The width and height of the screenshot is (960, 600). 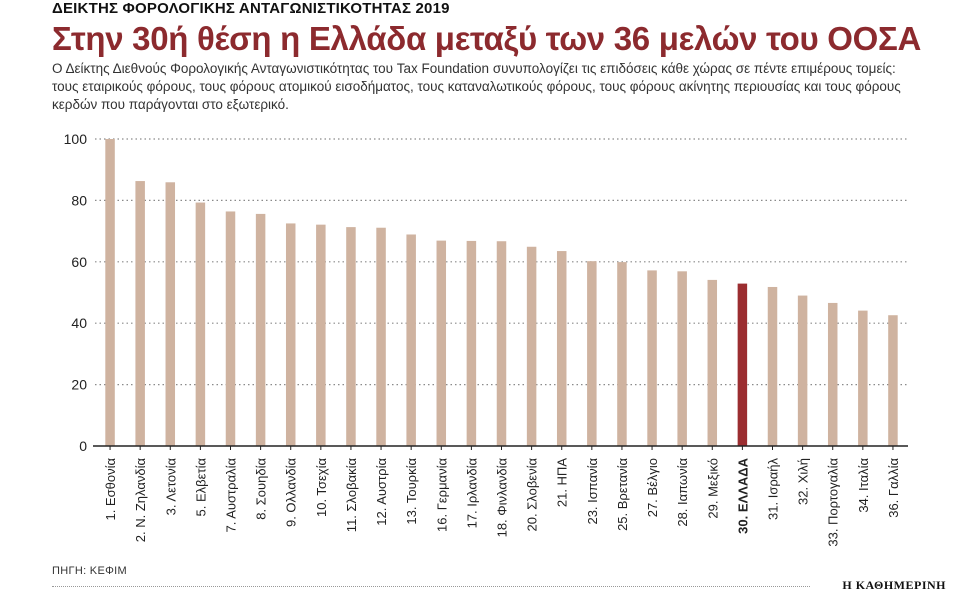 I want to click on x-tick-label: 16. Γερμανία, so click(x=441, y=495).